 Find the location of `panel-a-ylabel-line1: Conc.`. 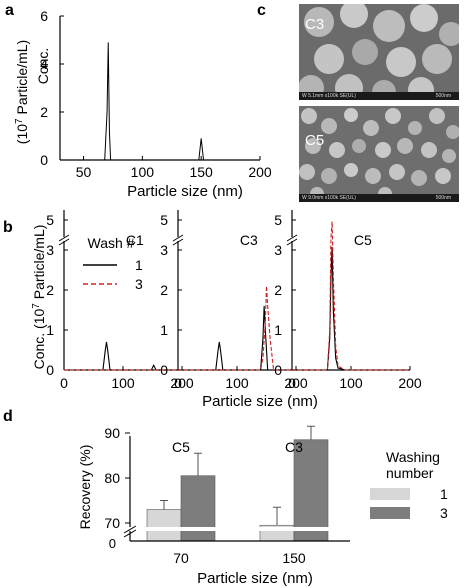

panel-a-ylabel-line1: Conc. is located at coordinates (43, 66).